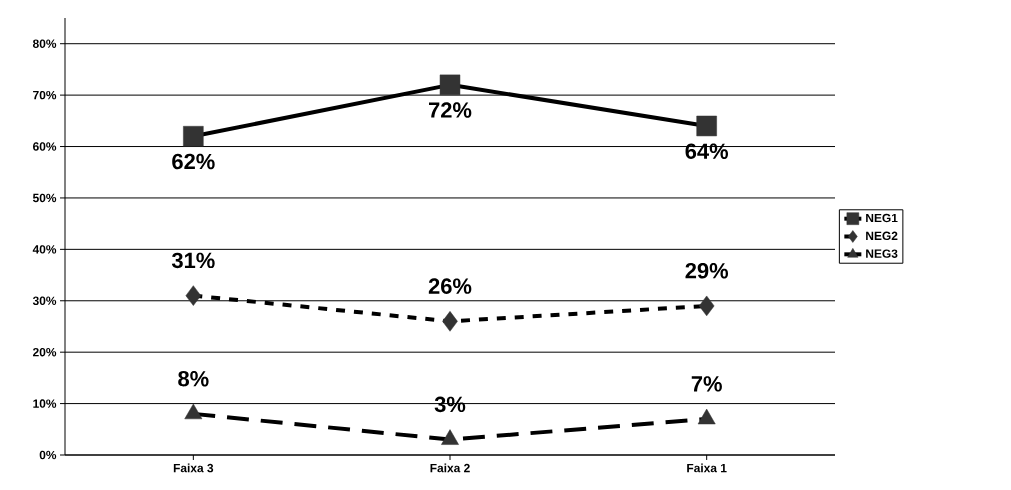  I want to click on legend-label: NEG1, so click(882, 218).